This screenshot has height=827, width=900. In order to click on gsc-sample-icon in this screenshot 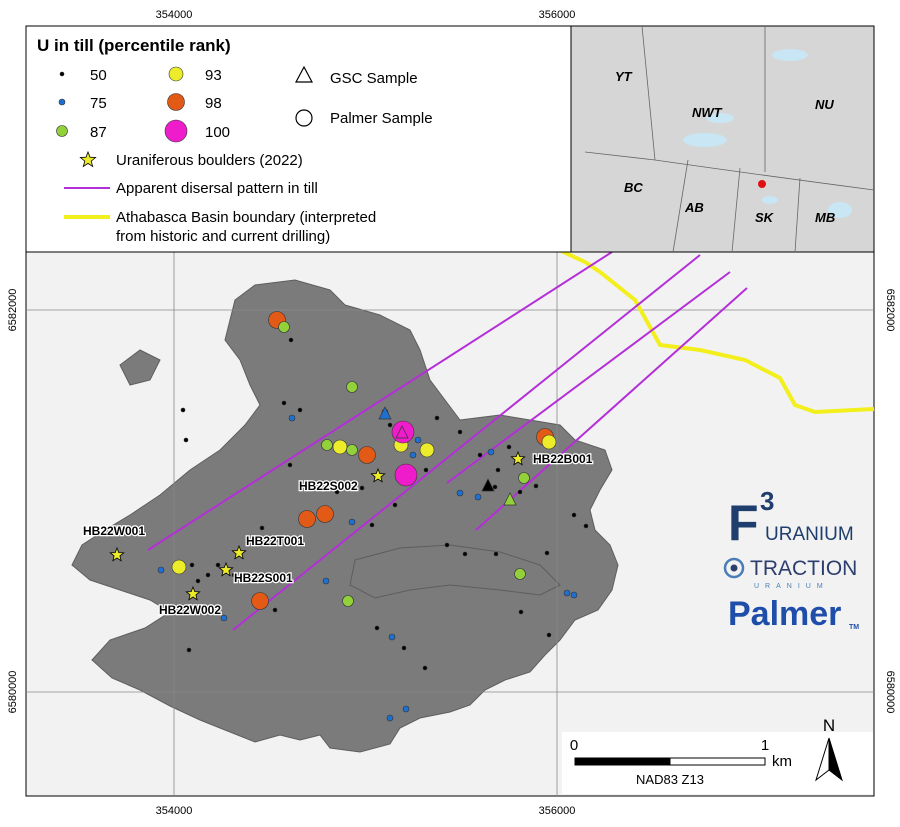, I will do `click(304, 74)`.